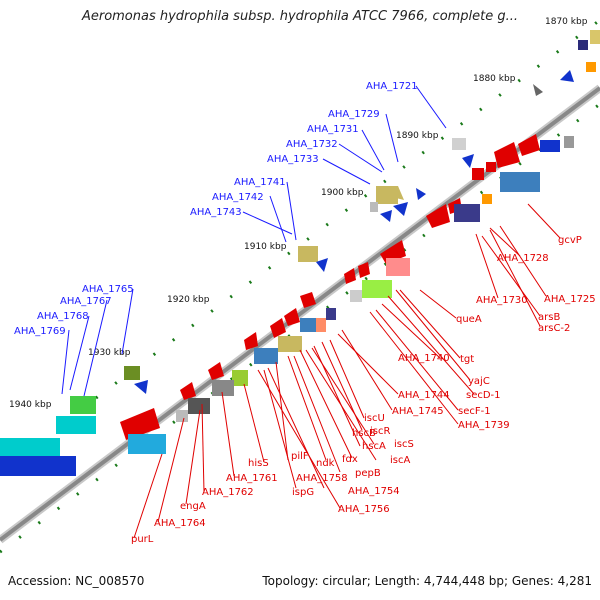  Describe the element at coordinates (469, 319) in the screenshot. I see `label-queA: queA` at that location.